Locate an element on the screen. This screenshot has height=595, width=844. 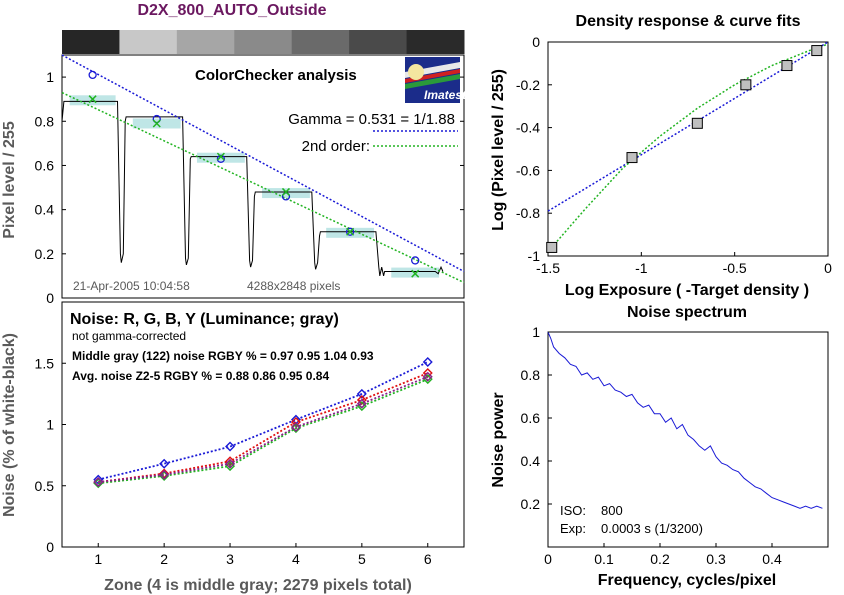
spectrum-title: Noise spectrum is located at coordinates (687, 312).